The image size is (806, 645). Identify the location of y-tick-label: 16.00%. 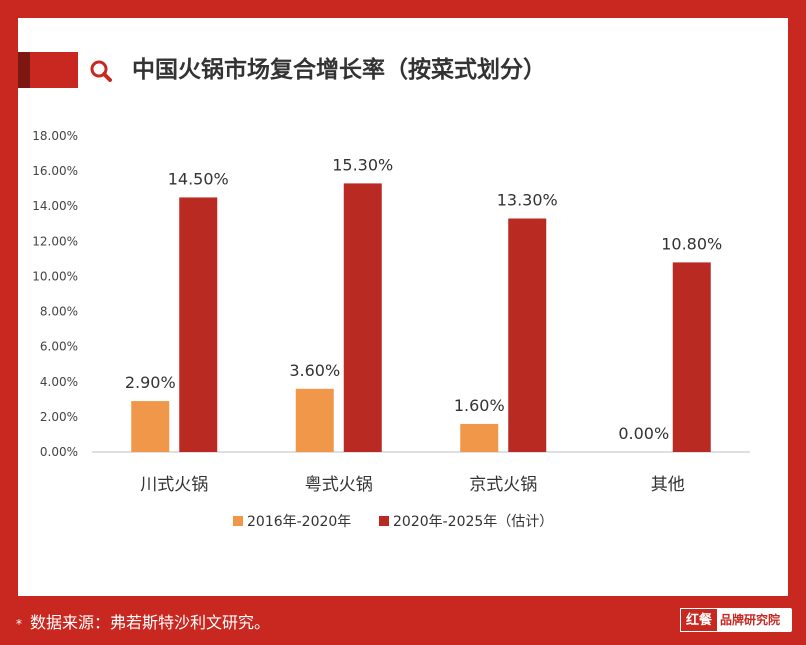
(55, 171).